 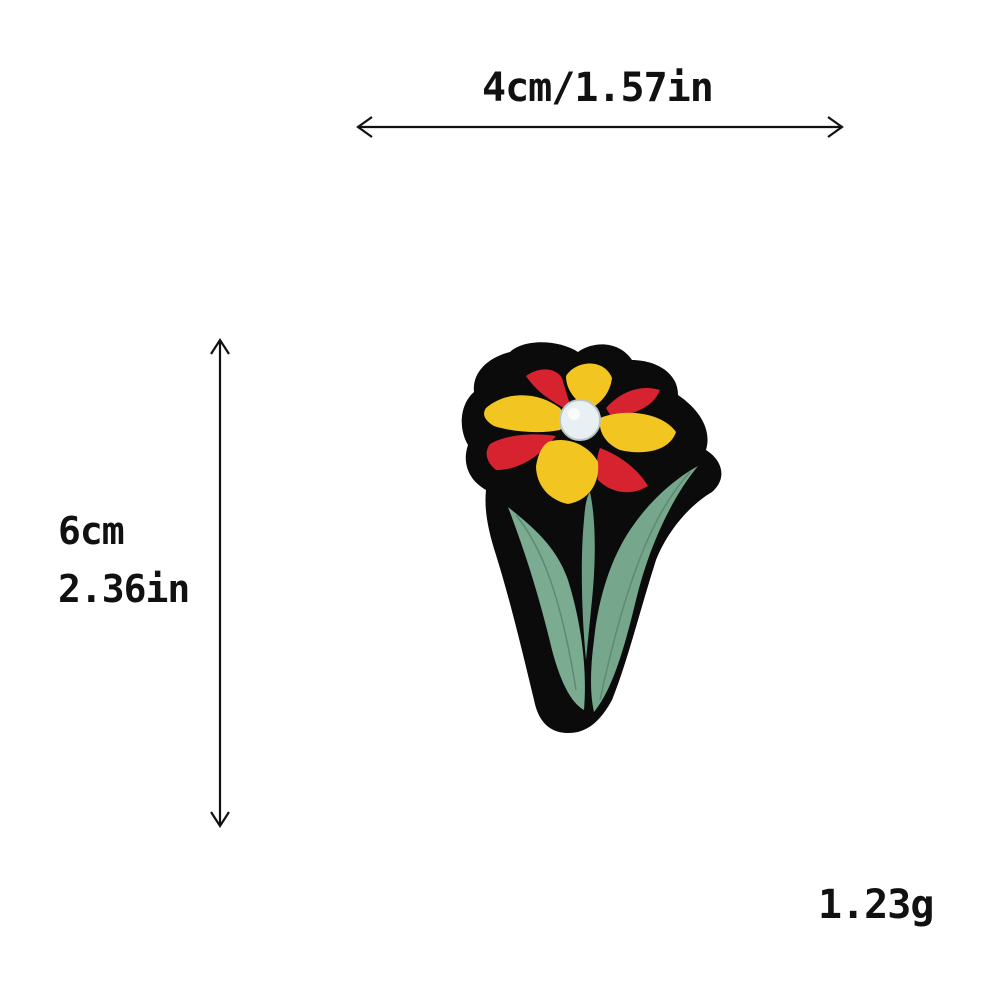 What do you see at coordinates (91, 531) in the screenshot?
I see `height-cm-label: 6cm` at bounding box center [91, 531].